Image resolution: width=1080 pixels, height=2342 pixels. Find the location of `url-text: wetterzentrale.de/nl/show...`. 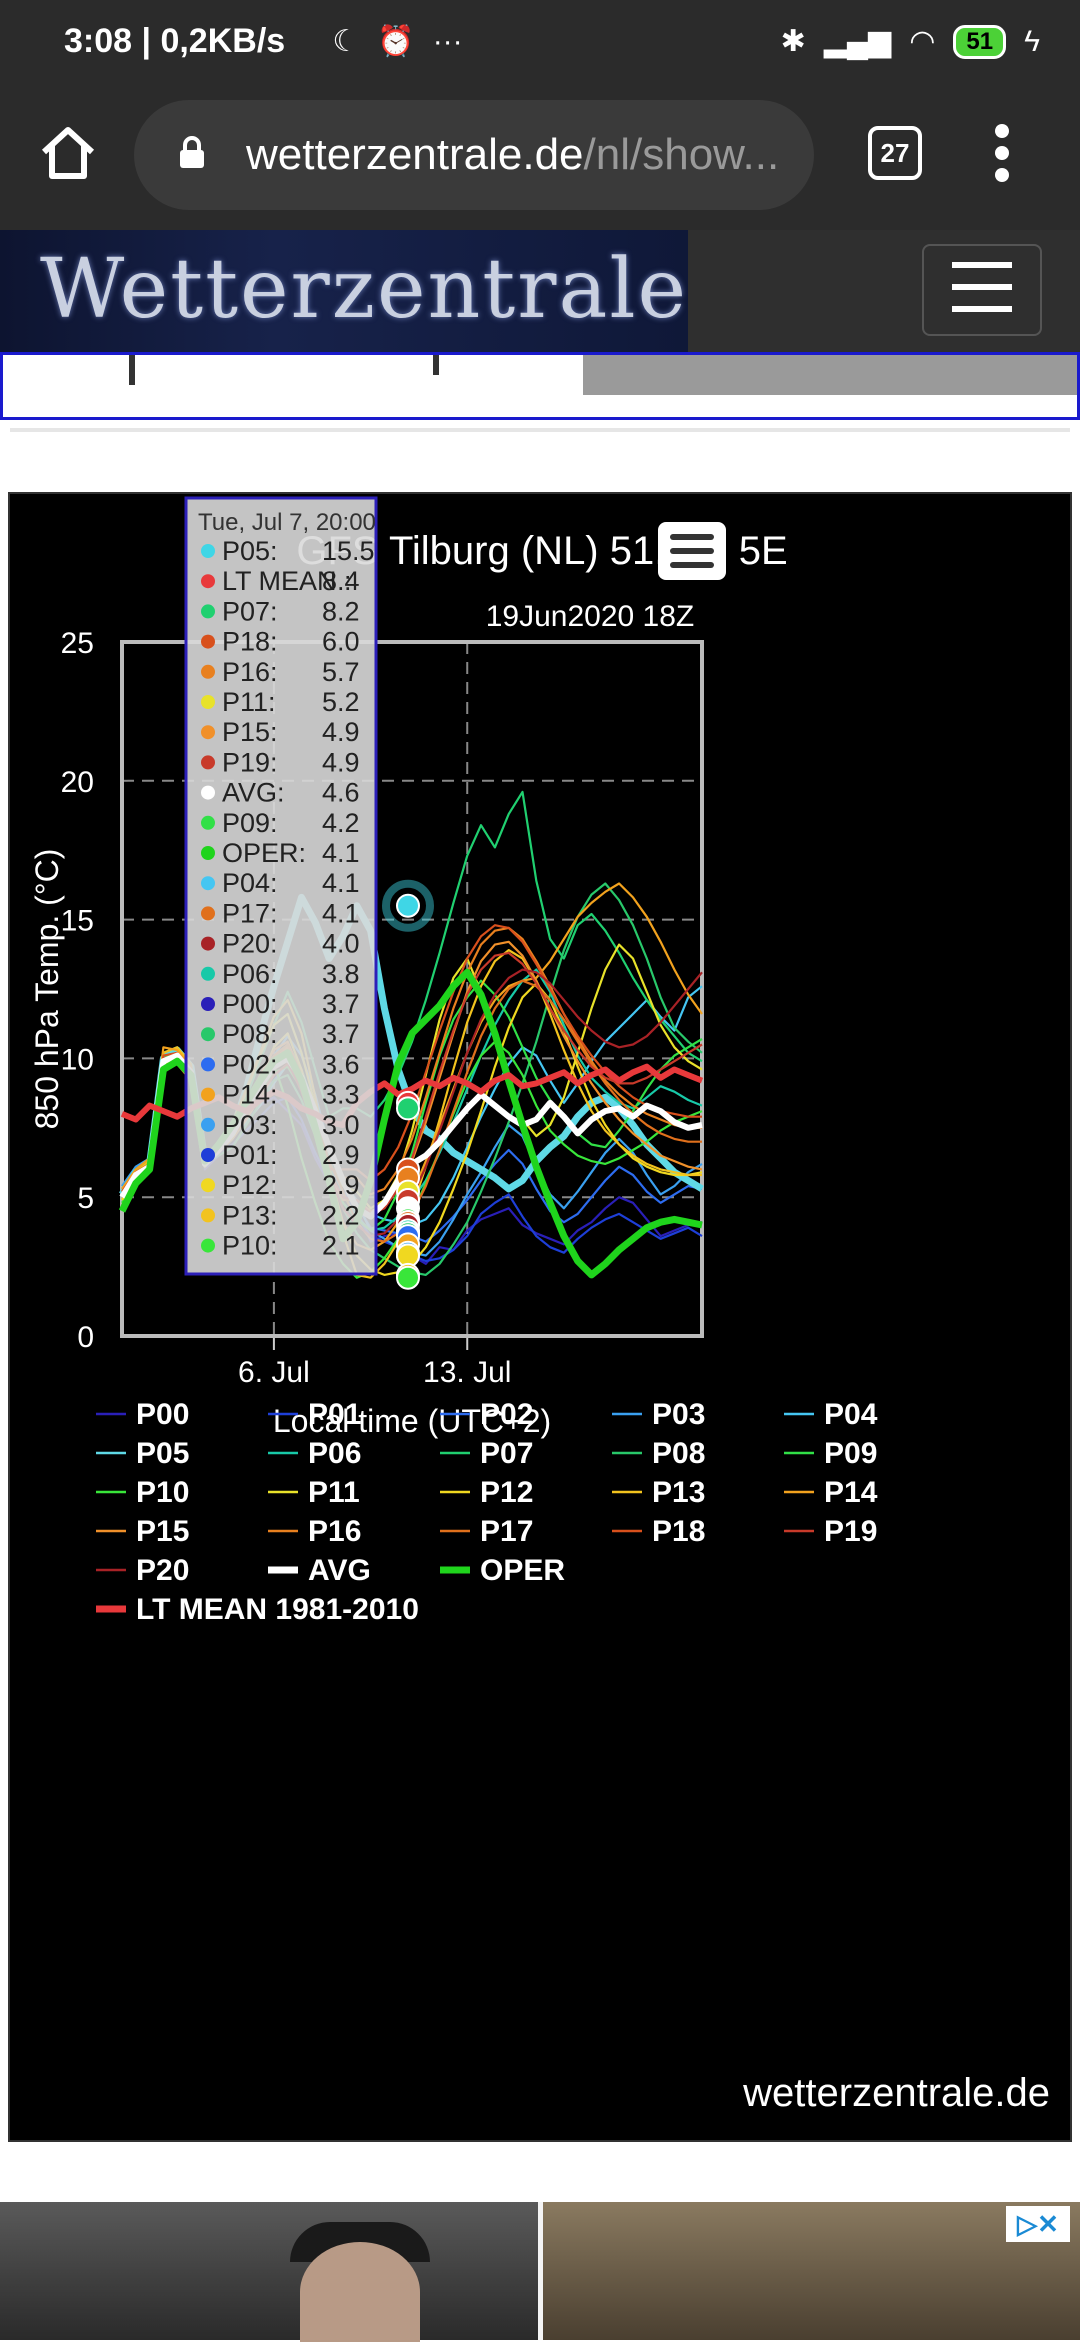

url-text: wetterzentrale.de/nl/show... is located at coordinates (513, 154).